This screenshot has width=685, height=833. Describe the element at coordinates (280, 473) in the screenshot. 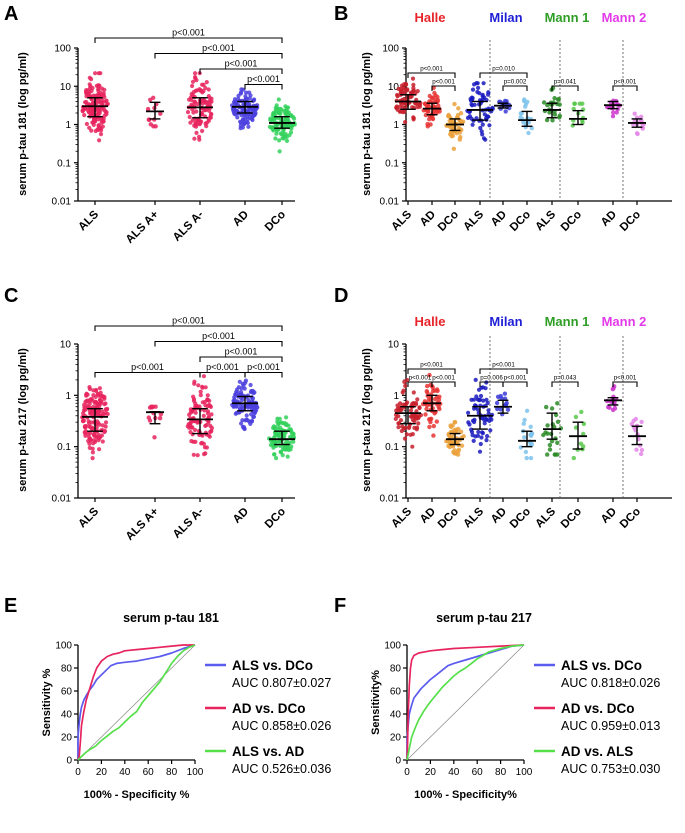

I see `group-dco: DCo` at that location.